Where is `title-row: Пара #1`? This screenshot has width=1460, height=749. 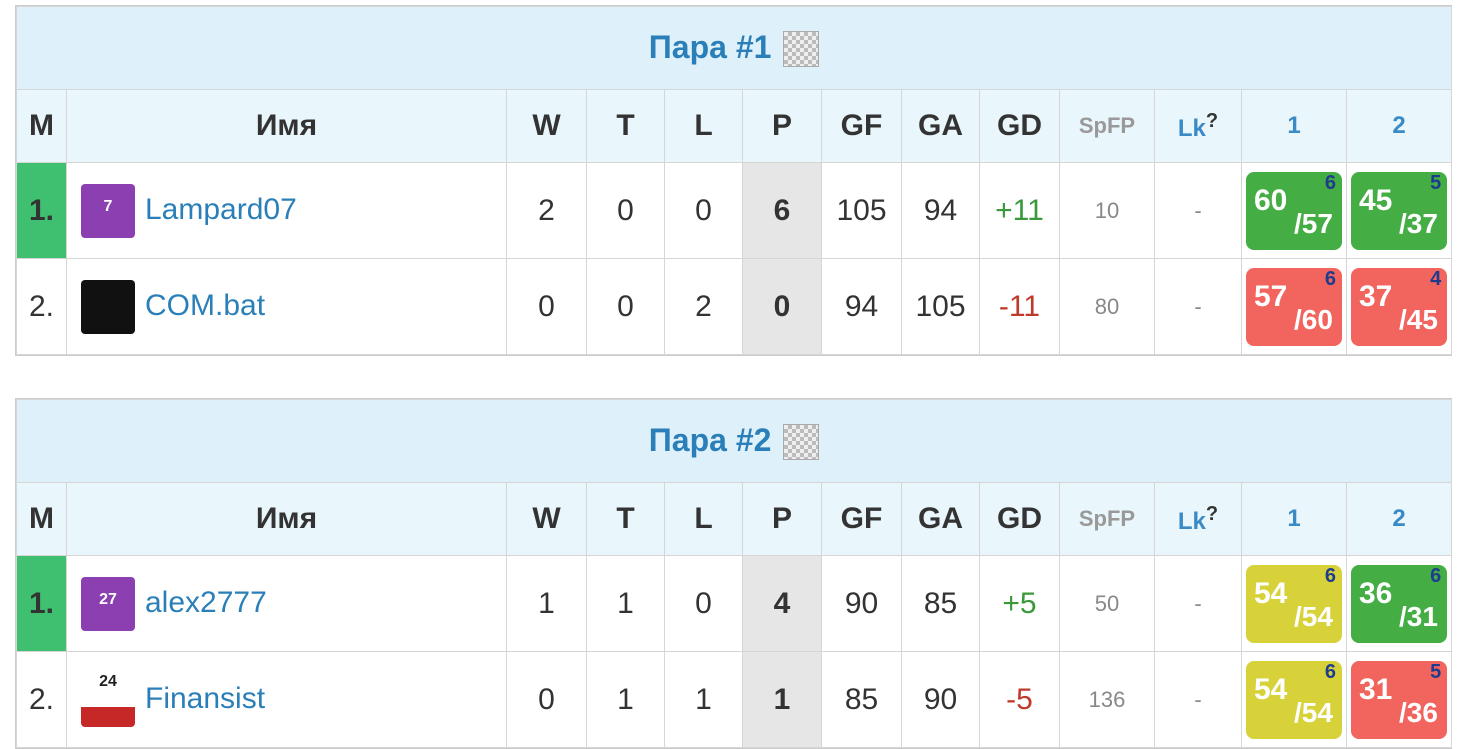 title-row: Пара #1 is located at coordinates (734, 48).